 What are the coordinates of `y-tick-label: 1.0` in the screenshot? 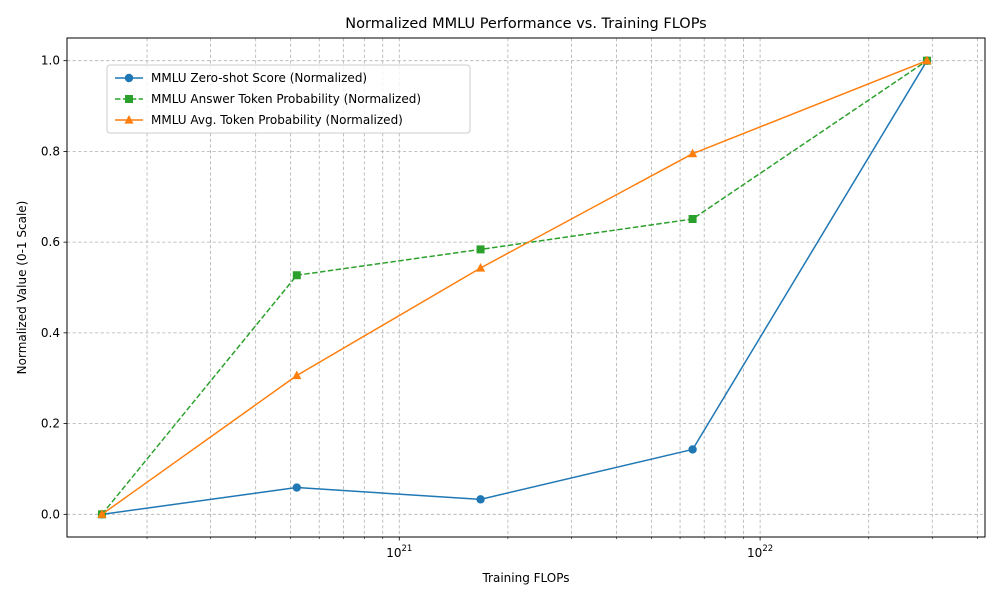 It's located at (50, 61).